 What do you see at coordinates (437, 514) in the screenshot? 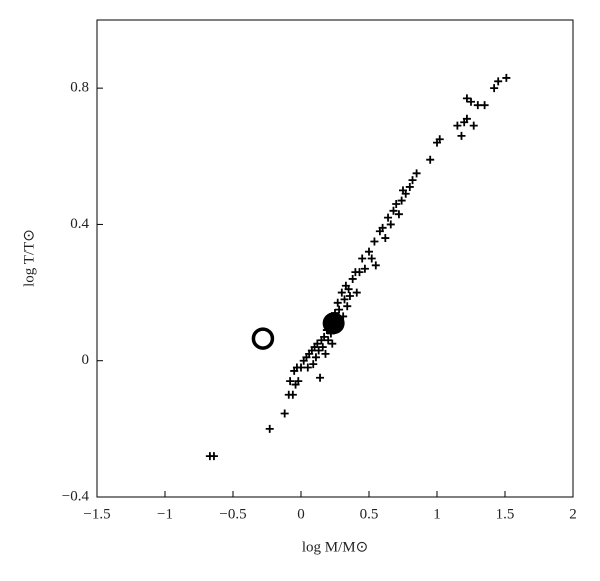
I see `x-tick-label: 1` at bounding box center [437, 514].